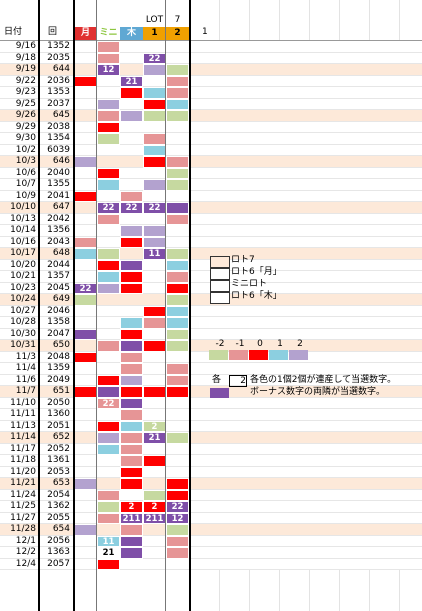  Describe the element at coordinates (58, 264) in the screenshot. I see `kai-cell: 2044` at that location.